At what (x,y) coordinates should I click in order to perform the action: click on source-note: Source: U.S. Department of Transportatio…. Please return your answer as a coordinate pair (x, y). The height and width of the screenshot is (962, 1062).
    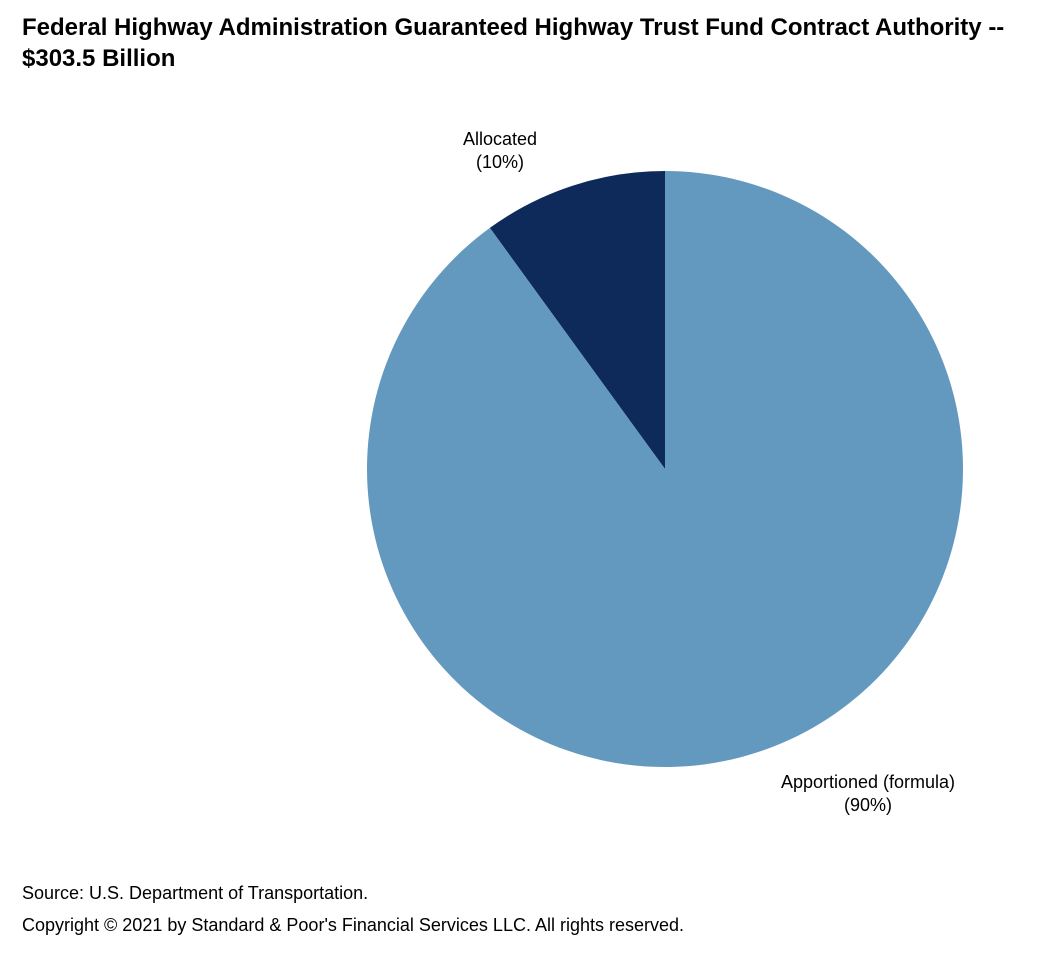
    Looking at the image, I should click on (195, 893).